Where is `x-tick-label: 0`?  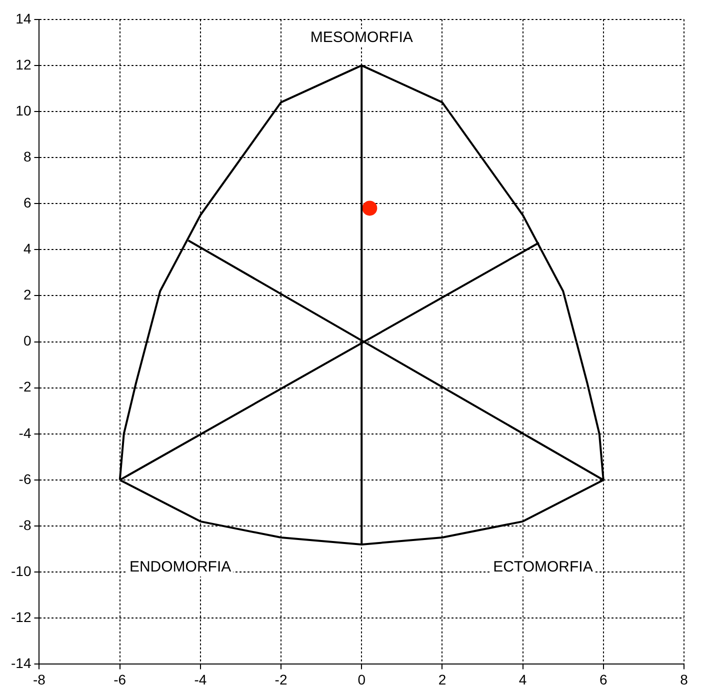
x-tick-label: 0 is located at coordinates (362, 679).